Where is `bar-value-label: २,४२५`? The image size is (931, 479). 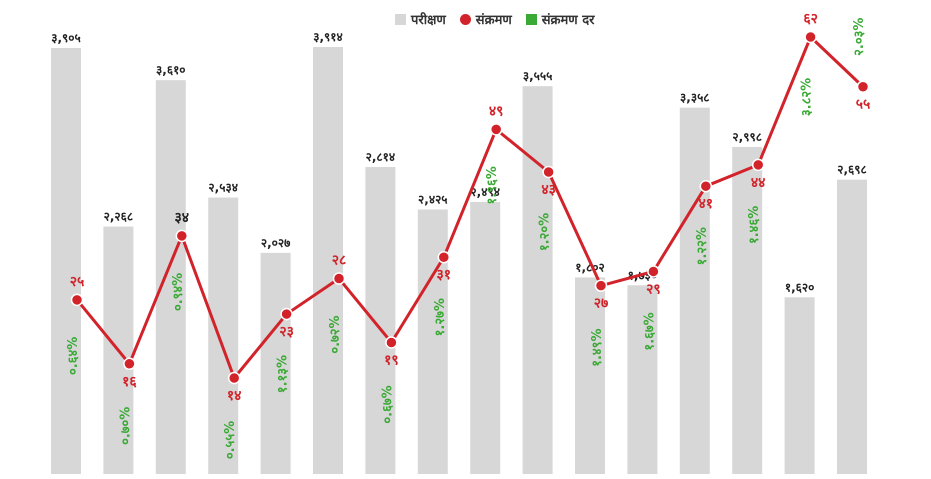
bar-value-label: २,४२५ is located at coordinates (433, 199).